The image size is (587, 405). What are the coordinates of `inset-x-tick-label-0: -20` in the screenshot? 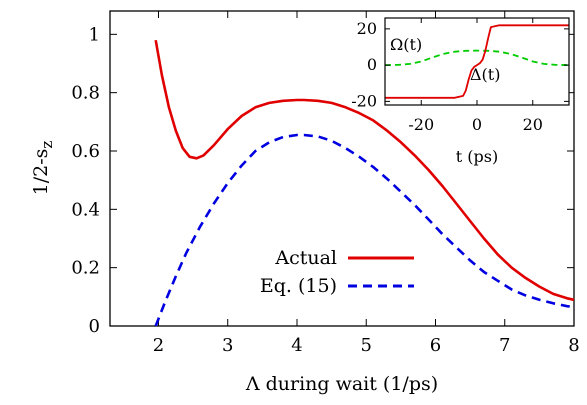 It's located at (421, 124).